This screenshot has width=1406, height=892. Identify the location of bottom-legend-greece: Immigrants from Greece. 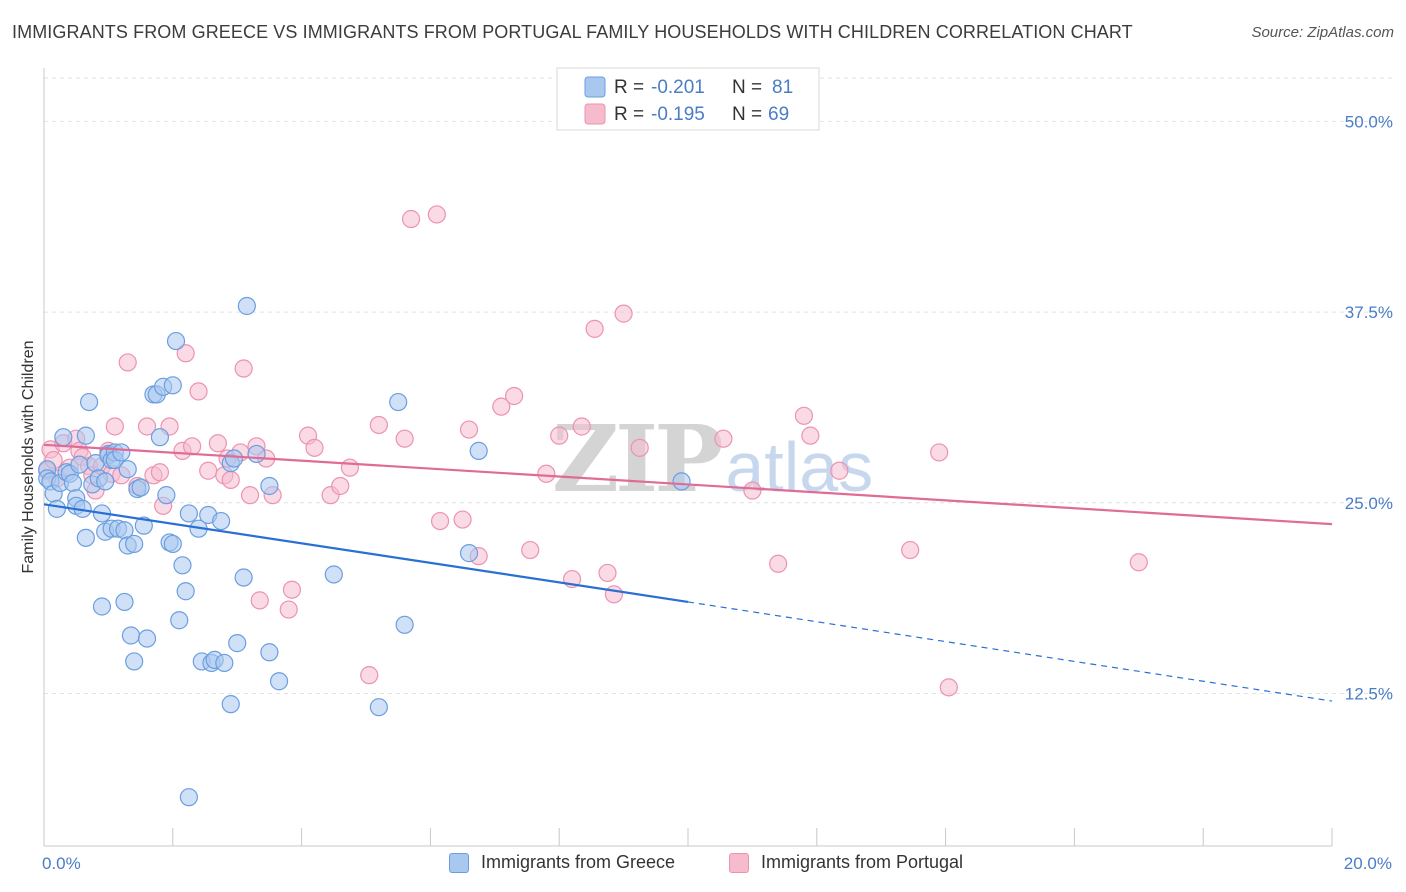
(562, 862).